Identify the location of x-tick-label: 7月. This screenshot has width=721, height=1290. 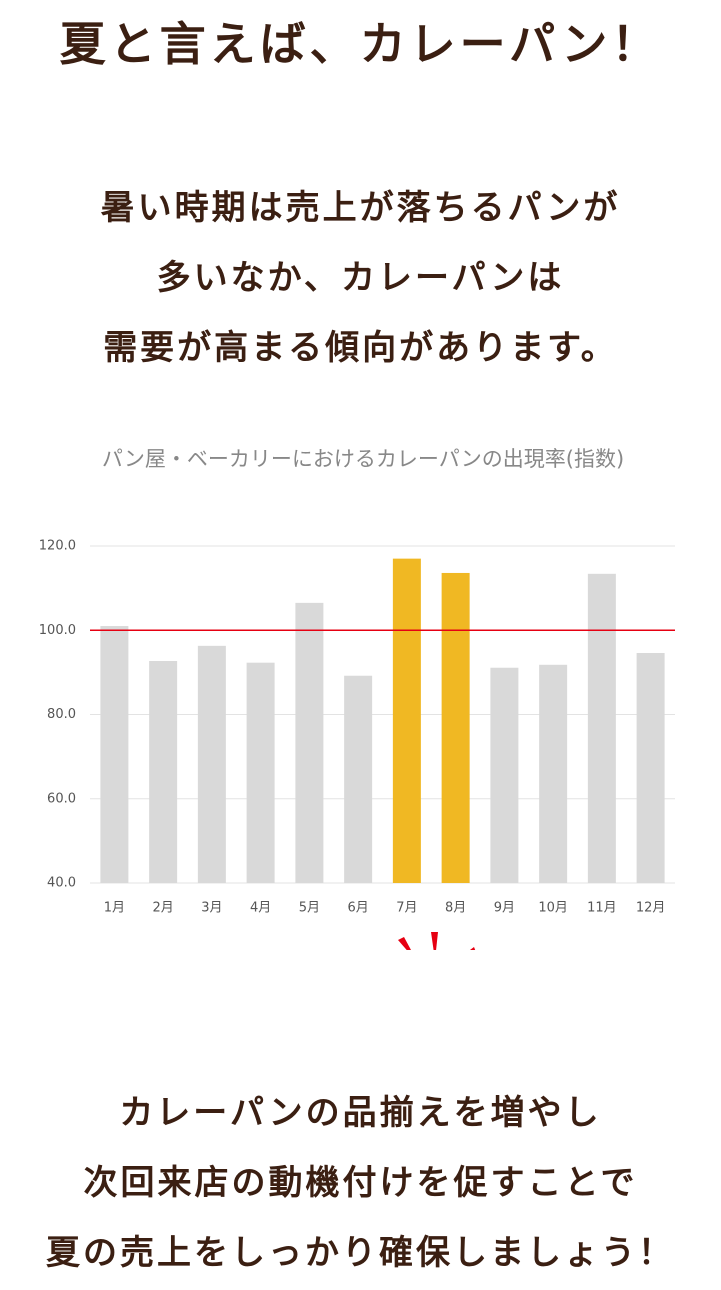
(406, 908).